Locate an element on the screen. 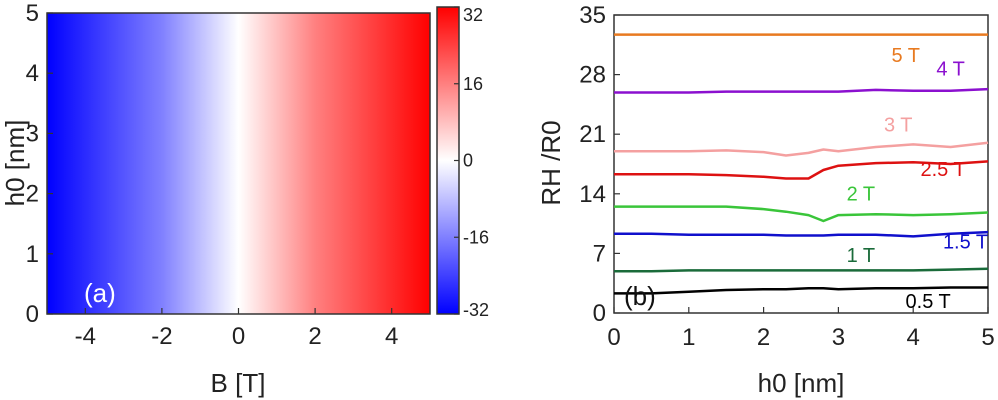 The height and width of the screenshot is (400, 998). colorbar: 32 16 0 -16 -32 is located at coordinates (462, 162).